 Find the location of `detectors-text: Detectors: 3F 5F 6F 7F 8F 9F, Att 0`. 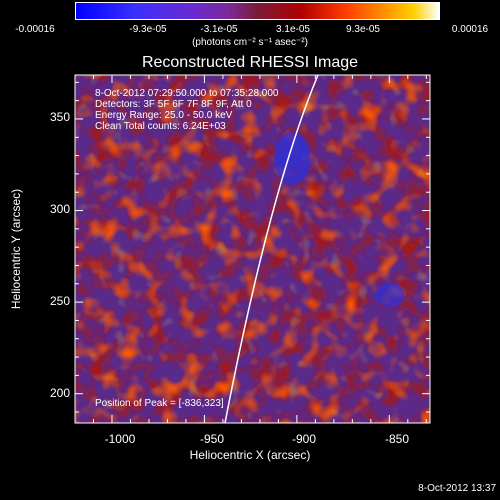

detectors-text: Detectors: 3F 5F 6F 7F 8F 9F, Att 0 is located at coordinates (173, 104).